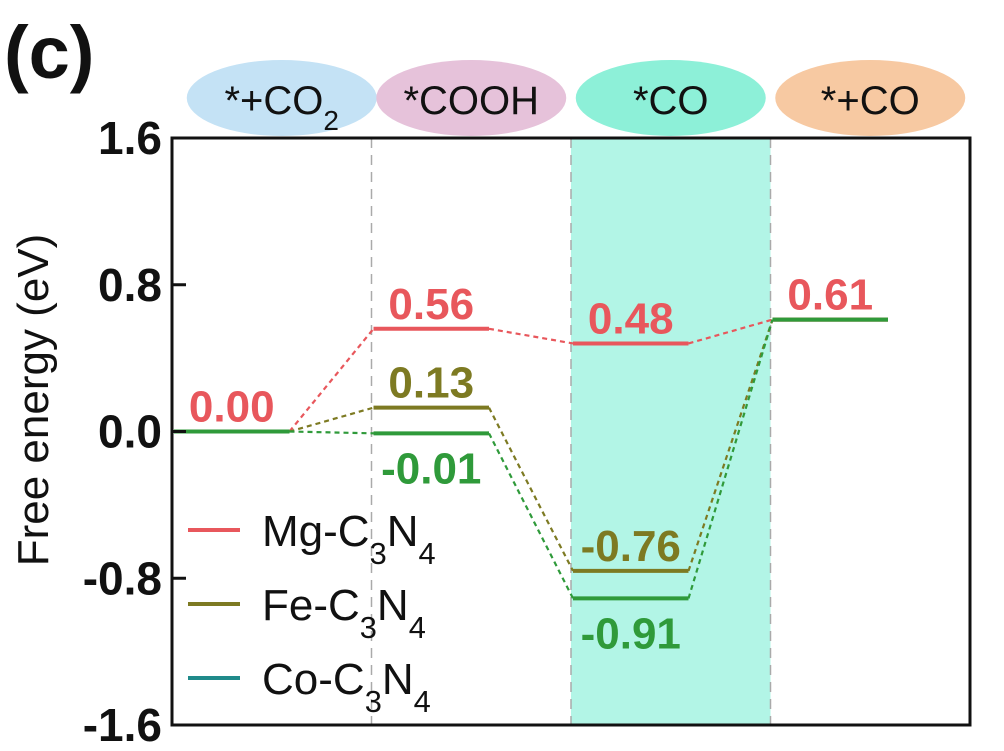  I want to click on value-label: -0.91, so click(631, 633).